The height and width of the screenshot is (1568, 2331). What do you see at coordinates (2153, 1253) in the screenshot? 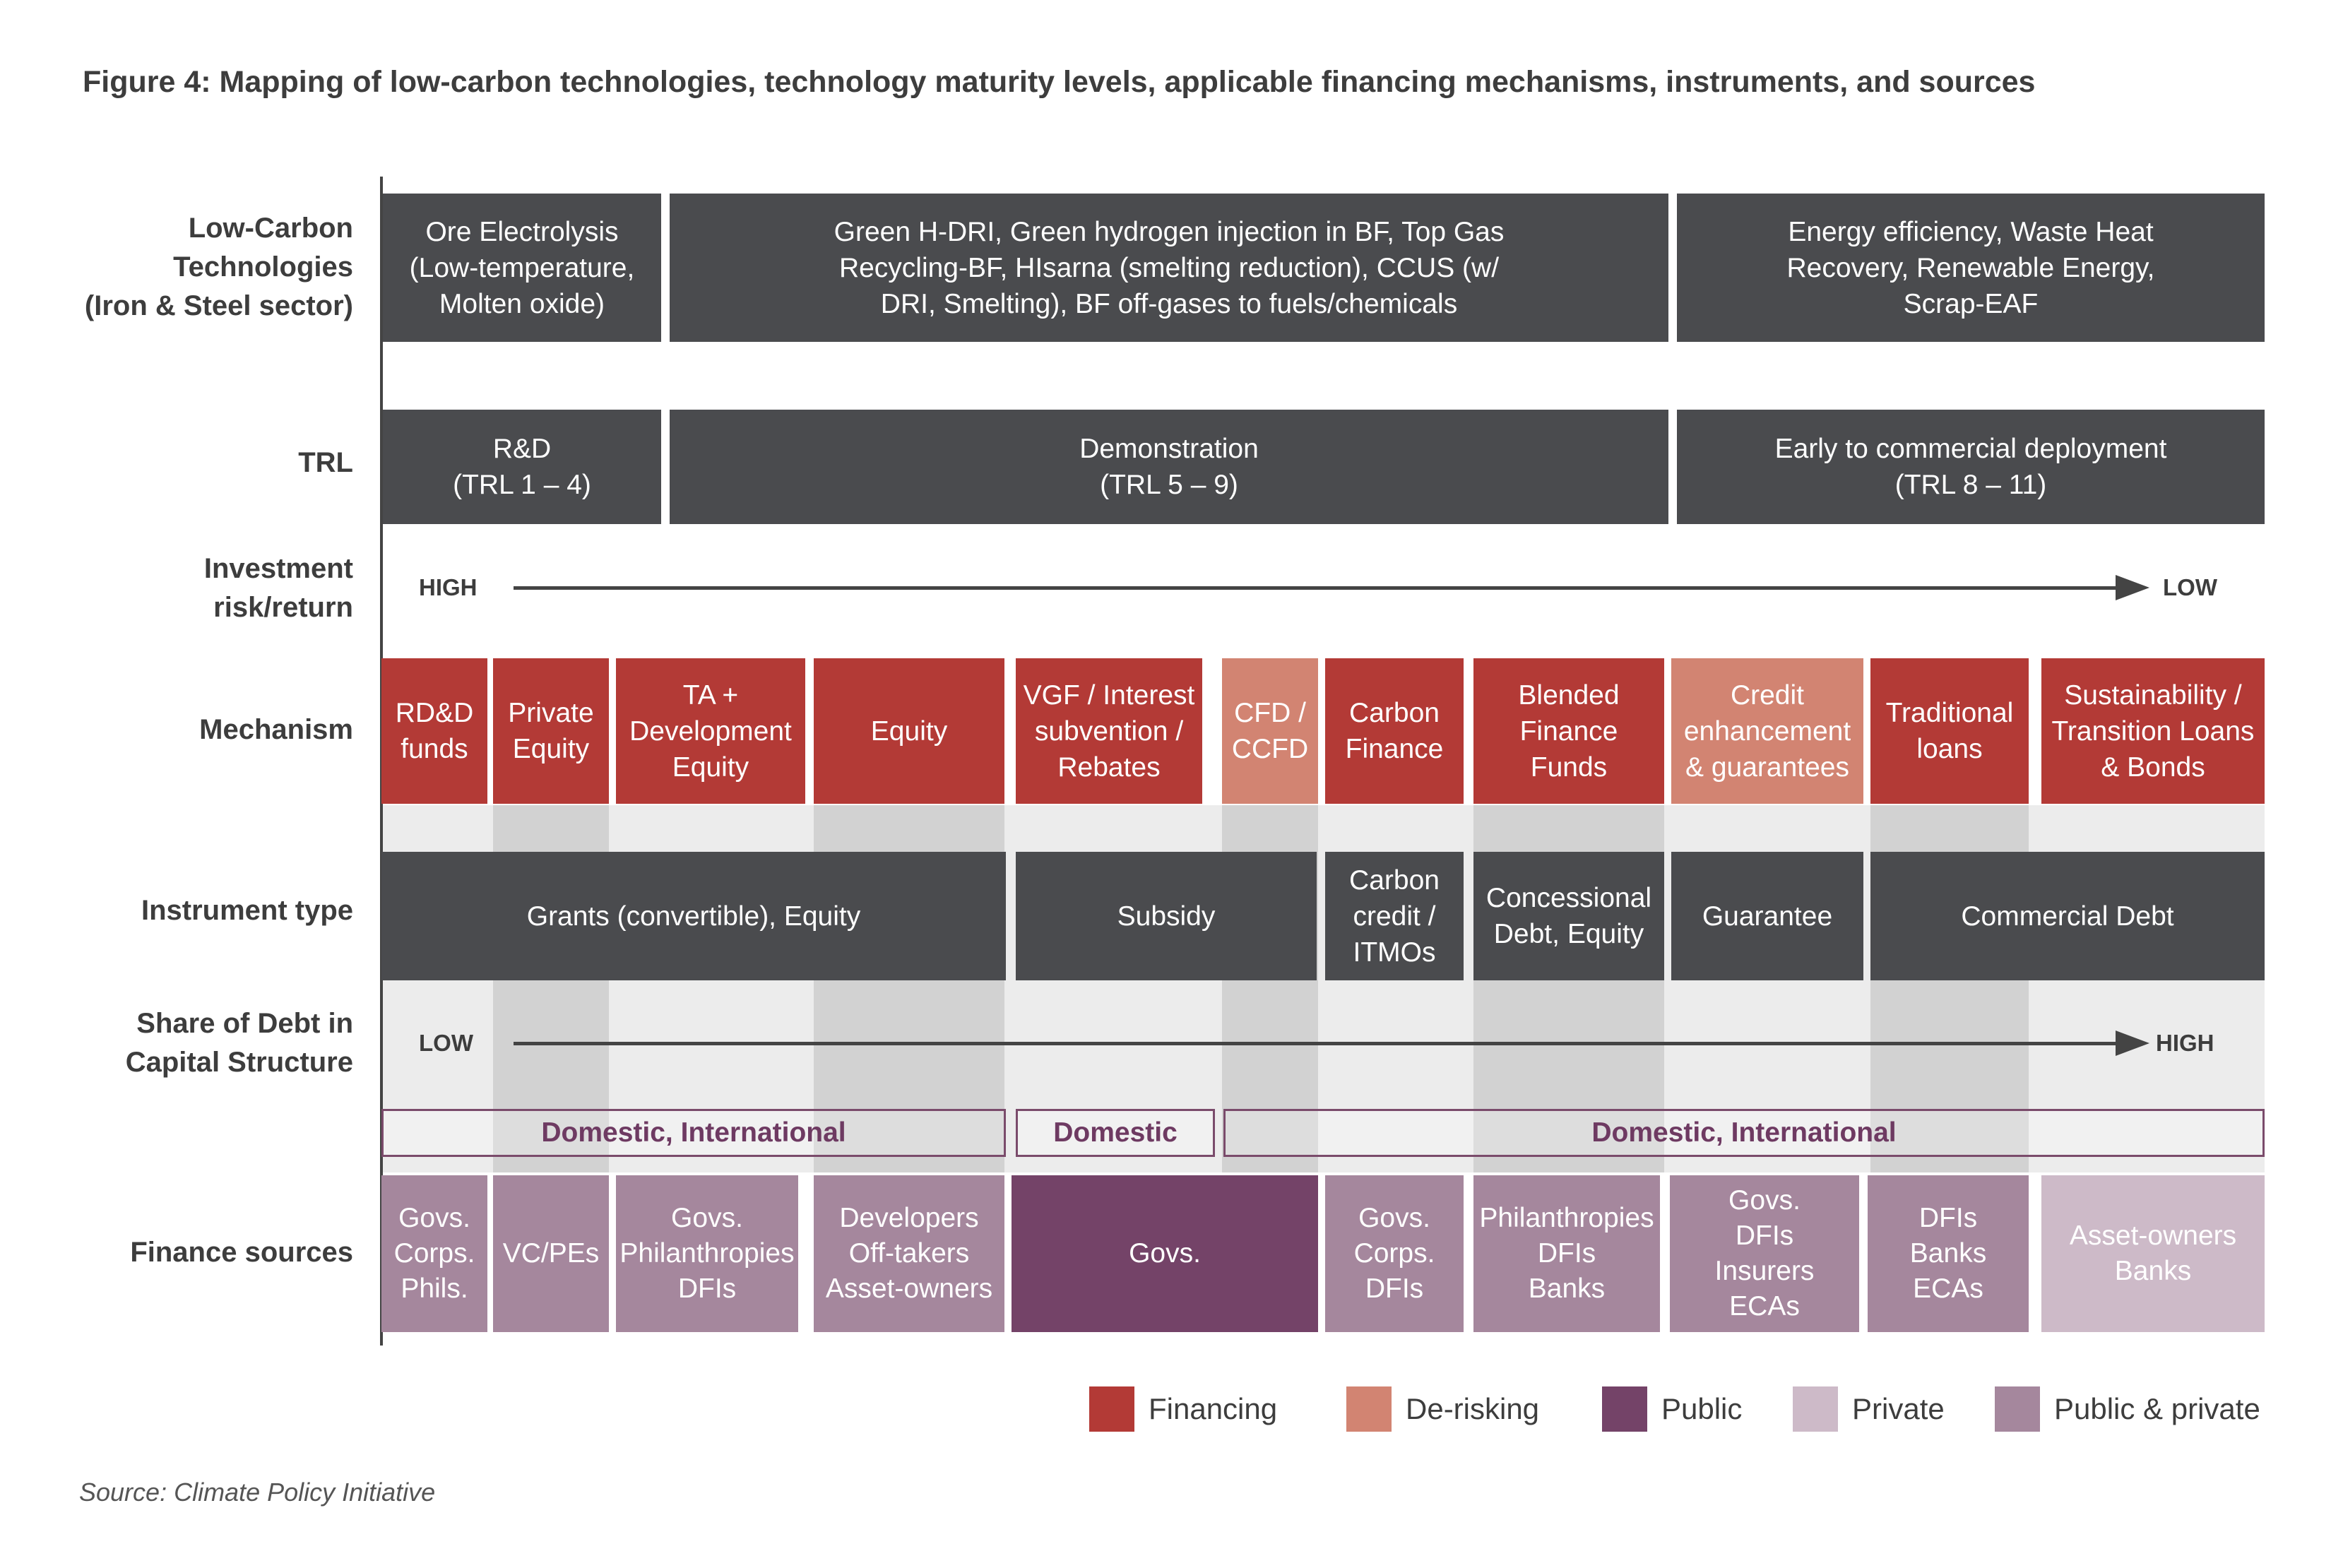
I see `finance-source-cell: Asset-owners Banks` at bounding box center [2153, 1253].